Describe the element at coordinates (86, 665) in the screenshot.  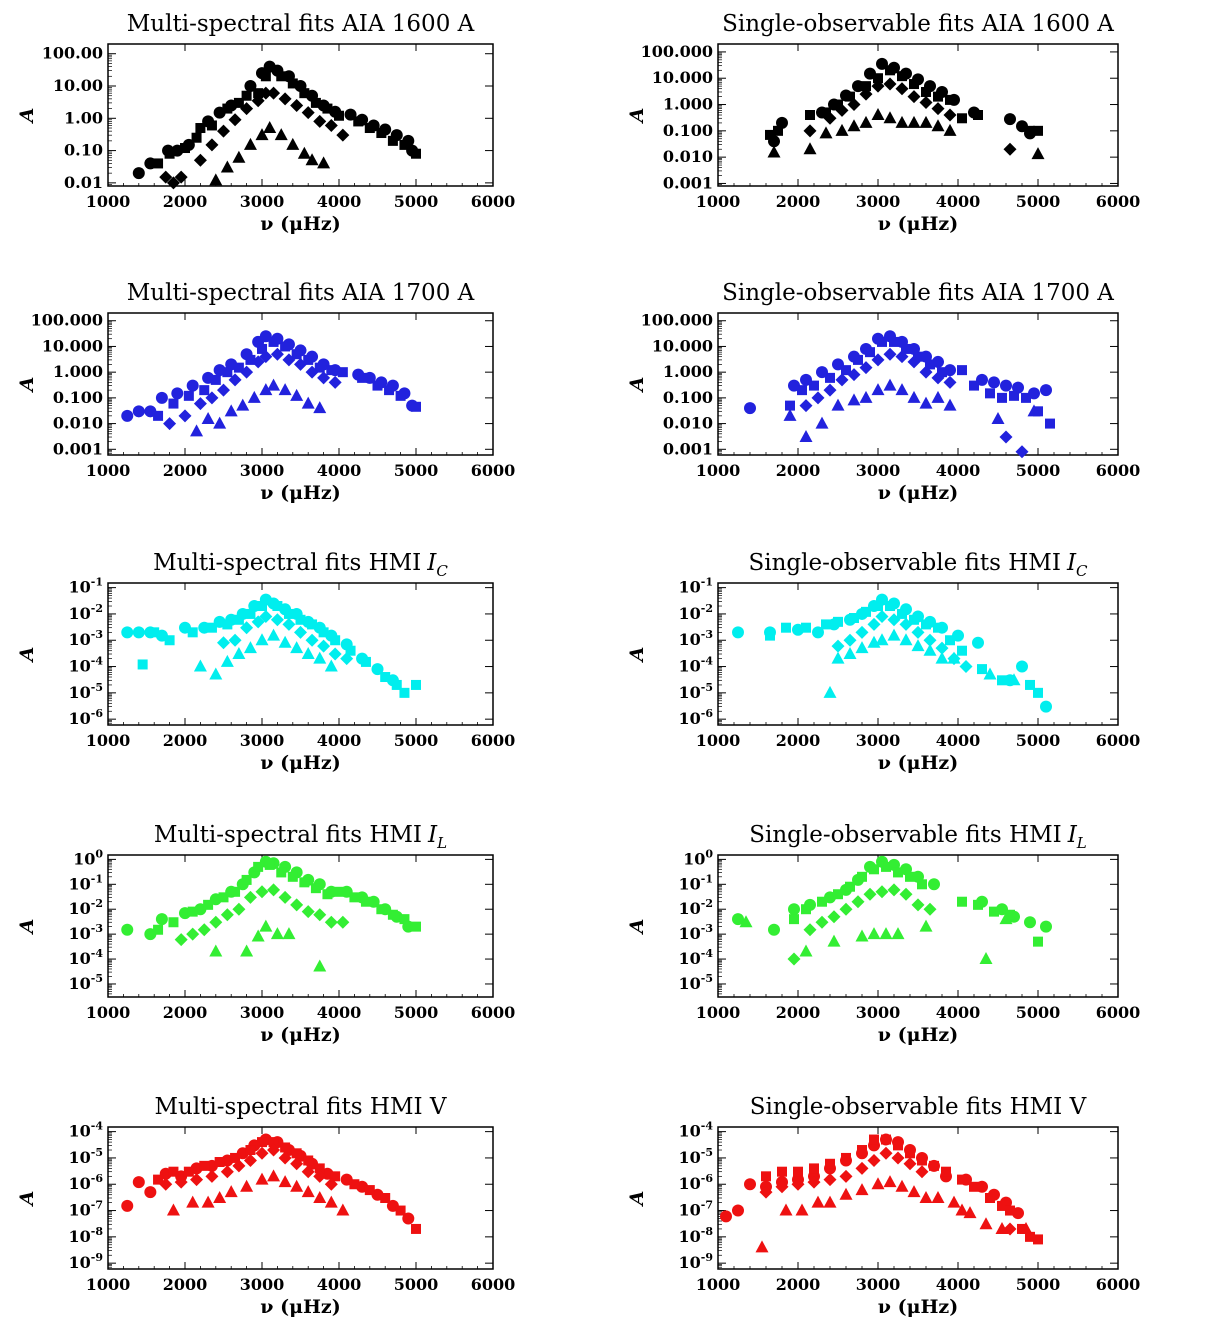
I see `y-tick-label: 10⁻⁴` at that location.